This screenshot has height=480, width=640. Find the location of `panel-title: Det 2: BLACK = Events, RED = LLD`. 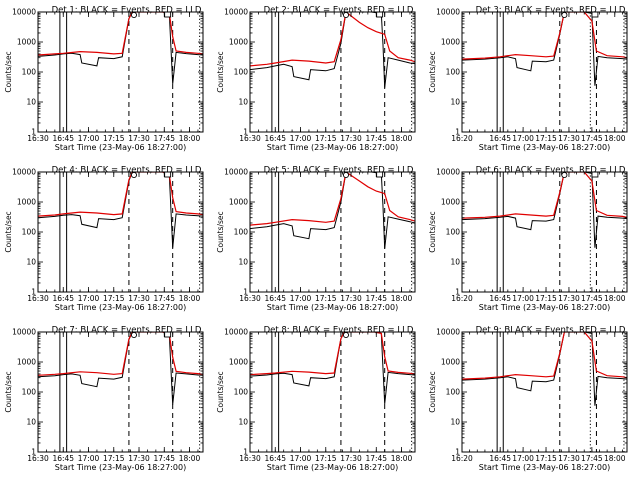

panel-title: Det 2: BLACK = Events, RED = LLD is located at coordinates (339, 11).